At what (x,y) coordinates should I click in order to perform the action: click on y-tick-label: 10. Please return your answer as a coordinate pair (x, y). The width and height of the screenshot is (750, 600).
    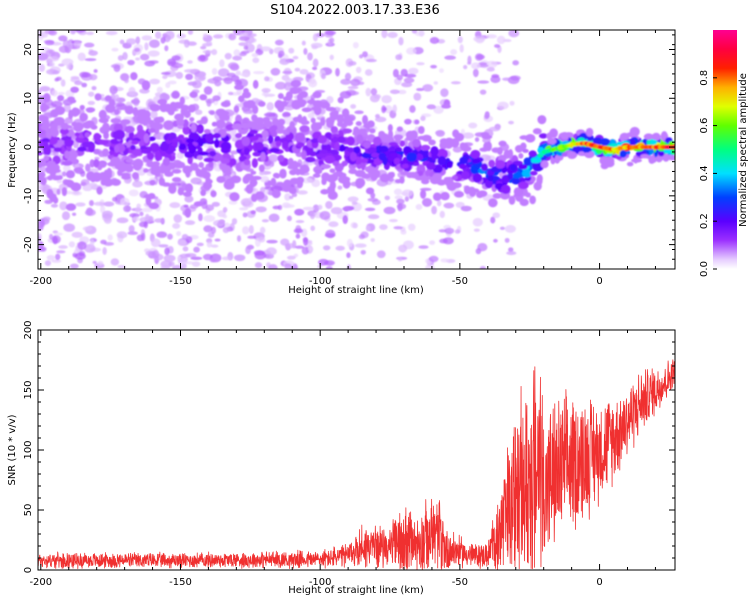
    Looking at the image, I should click on (28, 98).